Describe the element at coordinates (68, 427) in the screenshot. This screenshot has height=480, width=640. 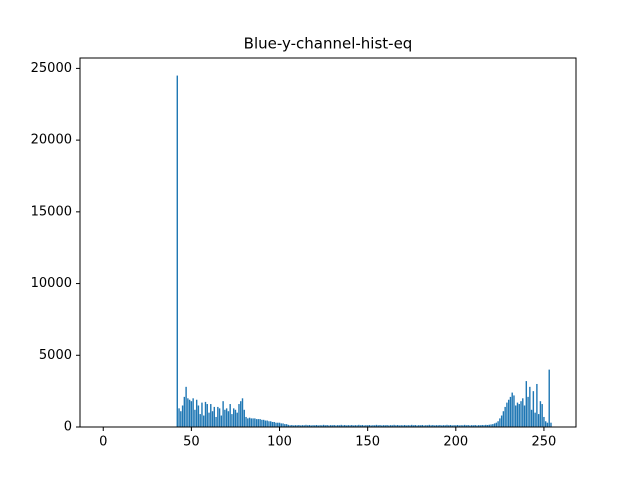
I see `y-tick-label: 0` at that location.